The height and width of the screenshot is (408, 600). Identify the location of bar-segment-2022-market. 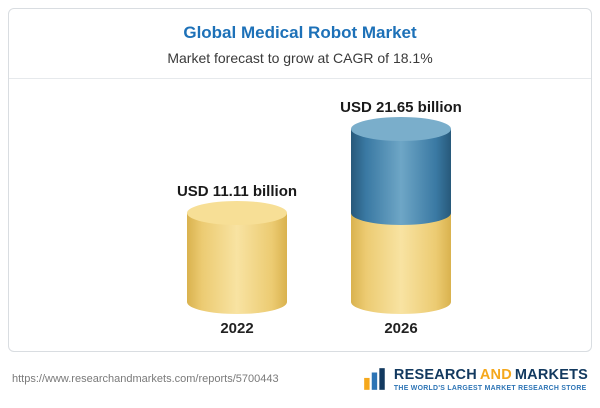
(237, 257).